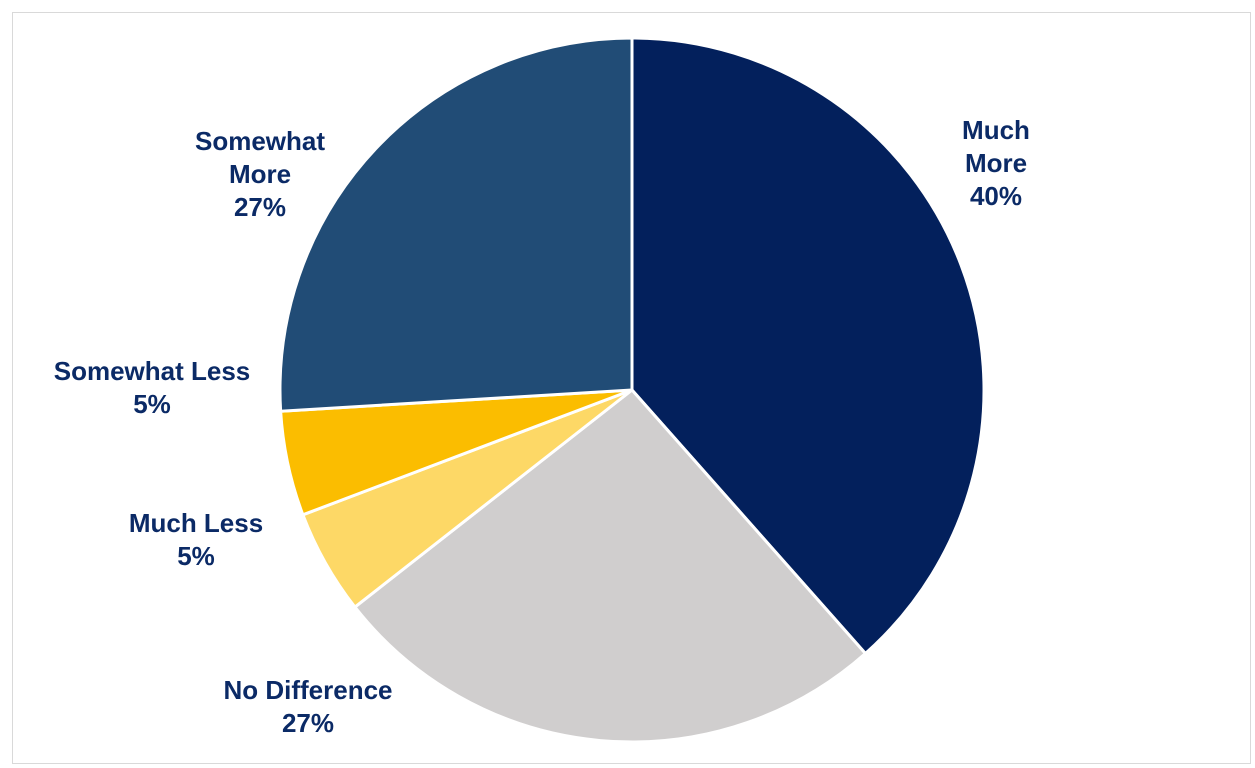 The width and height of the screenshot is (1255, 768). What do you see at coordinates (196, 523) in the screenshot?
I see `slice-category-label: Much Less` at bounding box center [196, 523].